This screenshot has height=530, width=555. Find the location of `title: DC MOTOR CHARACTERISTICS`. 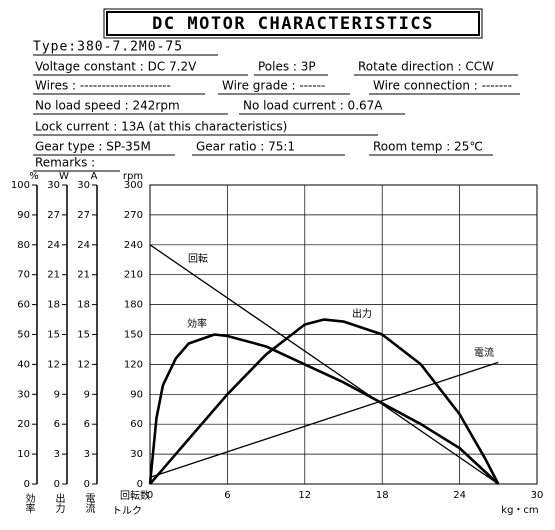

title: DC MOTOR CHARACTERISTICS is located at coordinates (293, 24).